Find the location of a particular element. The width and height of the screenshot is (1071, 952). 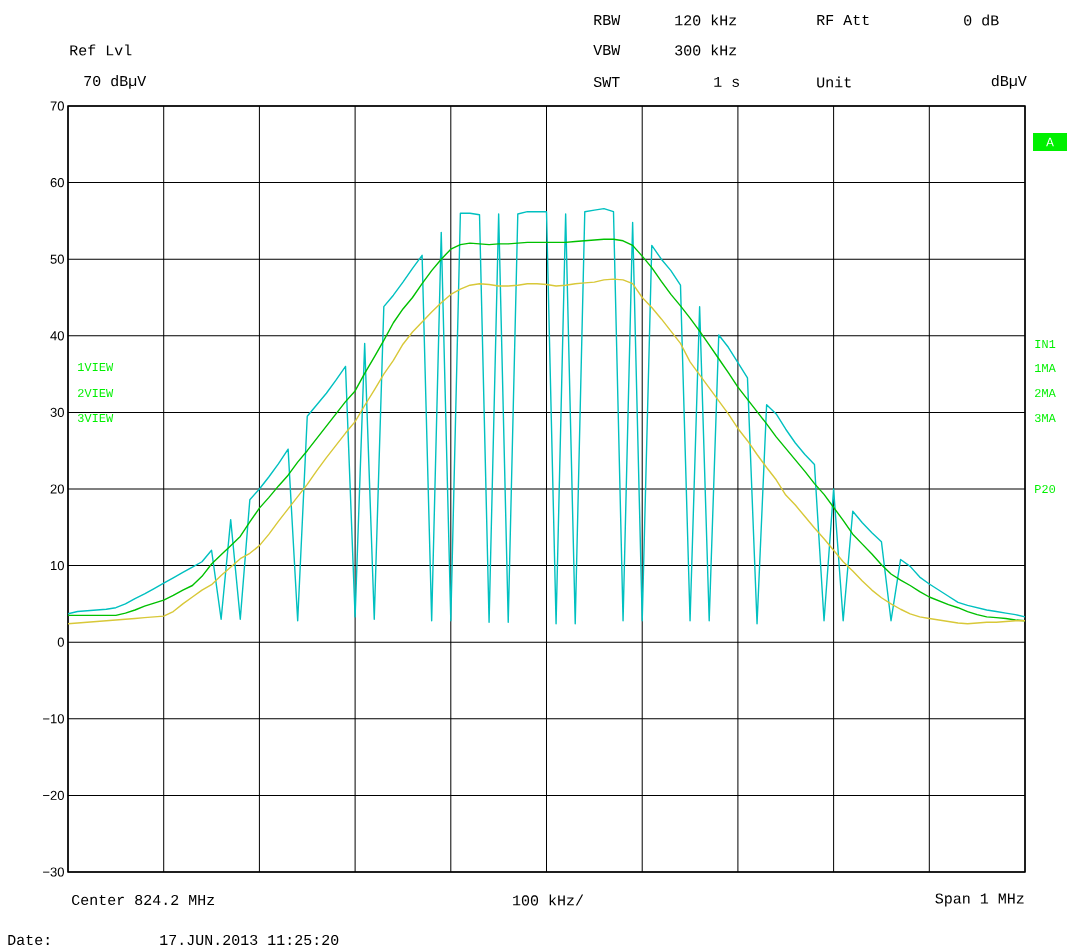

annotation: 1VIEW is located at coordinates (96, 367).